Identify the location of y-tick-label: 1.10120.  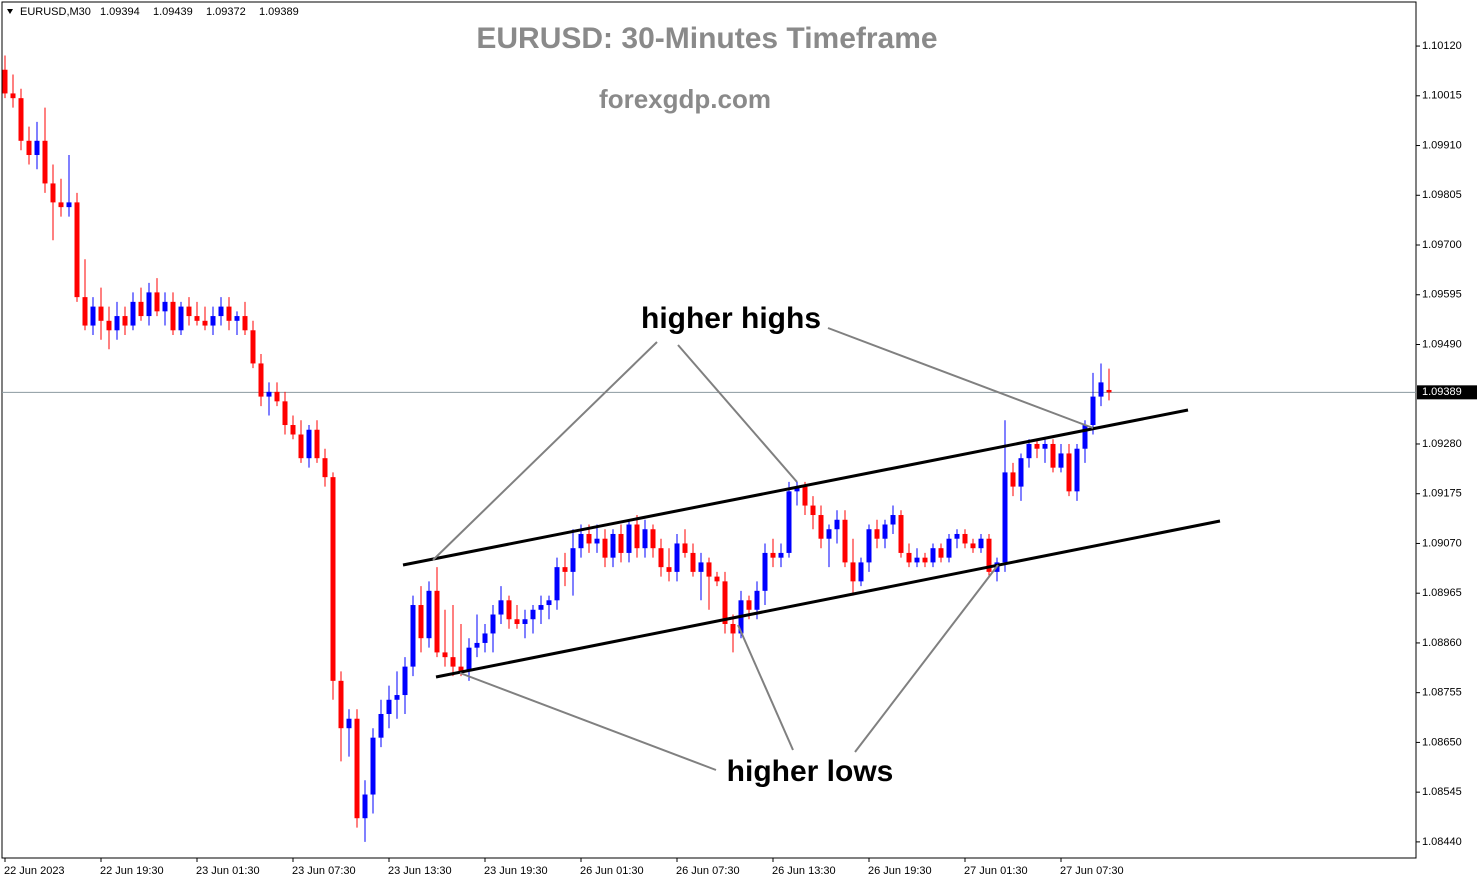
(1442, 46).